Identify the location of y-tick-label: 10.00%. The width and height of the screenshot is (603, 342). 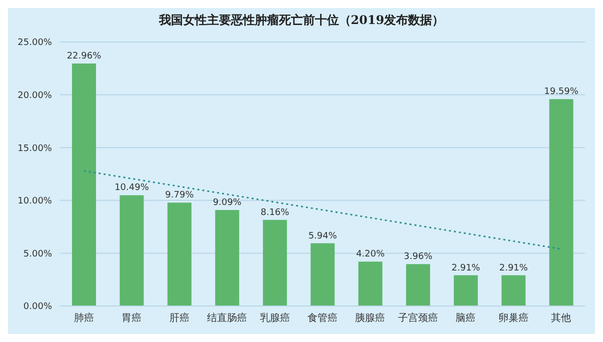
(35, 201).